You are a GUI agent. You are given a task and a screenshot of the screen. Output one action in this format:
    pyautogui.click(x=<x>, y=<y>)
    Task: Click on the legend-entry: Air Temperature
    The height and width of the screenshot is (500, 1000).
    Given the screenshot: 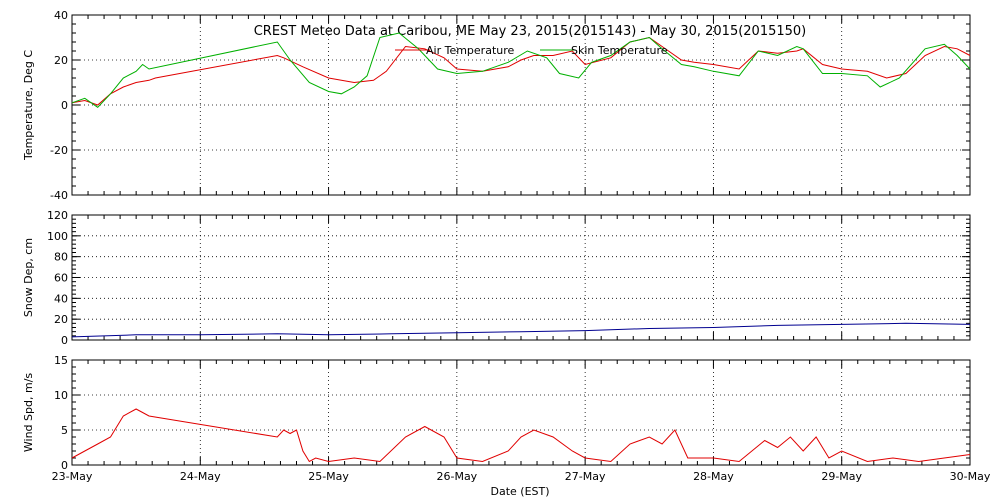 What is the action you would take?
    pyautogui.click(x=470, y=50)
    